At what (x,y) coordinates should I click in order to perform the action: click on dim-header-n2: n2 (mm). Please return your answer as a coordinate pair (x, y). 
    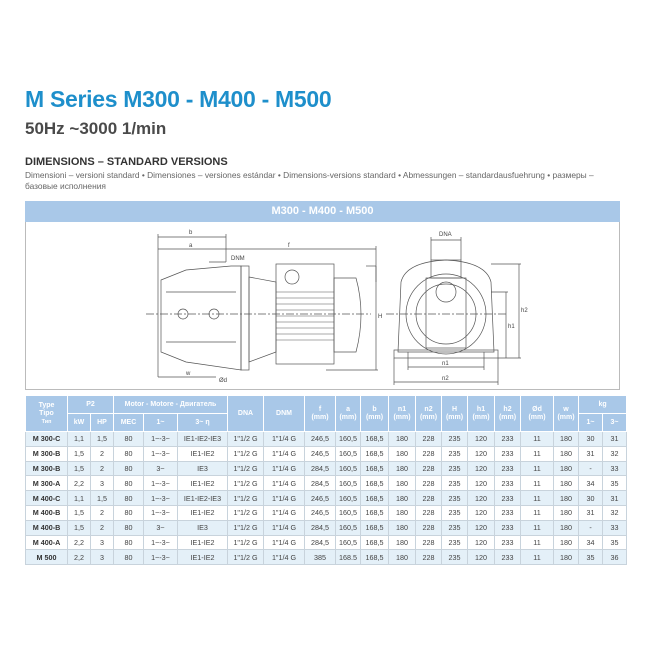
    Looking at the image, I should click on (429, 413).